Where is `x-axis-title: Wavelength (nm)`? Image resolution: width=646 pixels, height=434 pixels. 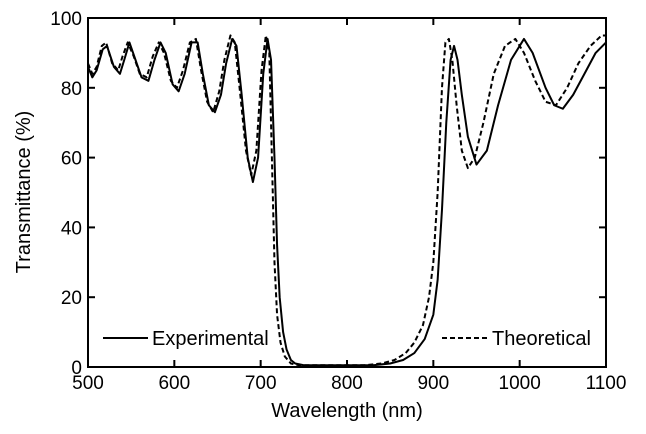
x-axis-title: Wavelength (nm) is located at coordinates (347, 411).